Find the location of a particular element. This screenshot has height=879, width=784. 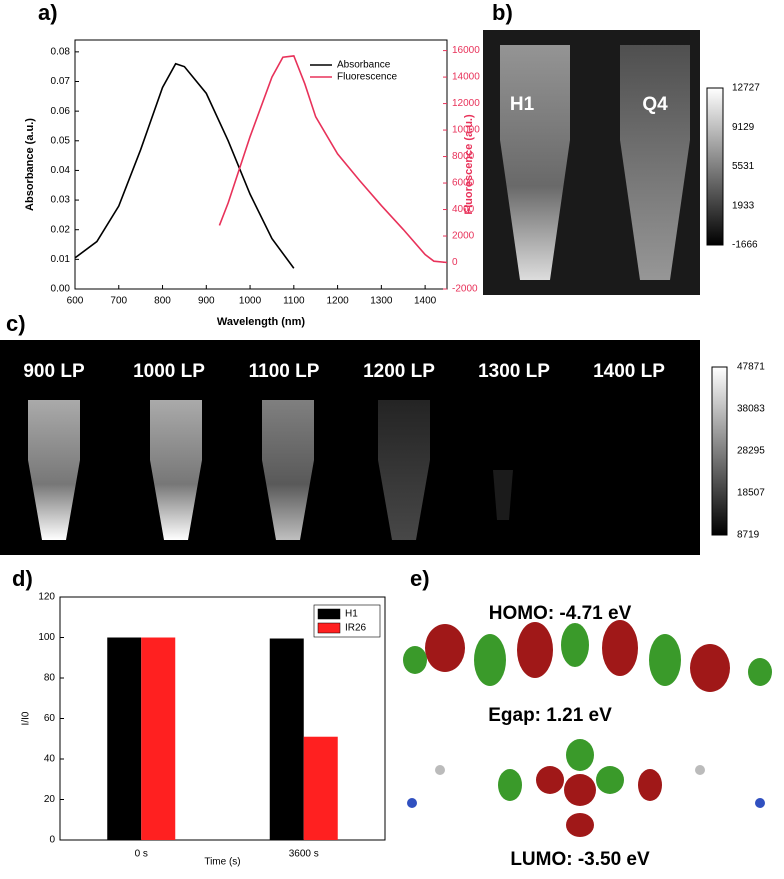

lumo-label: LUMO: -3.50 eV is located at coordinates (580, 859).